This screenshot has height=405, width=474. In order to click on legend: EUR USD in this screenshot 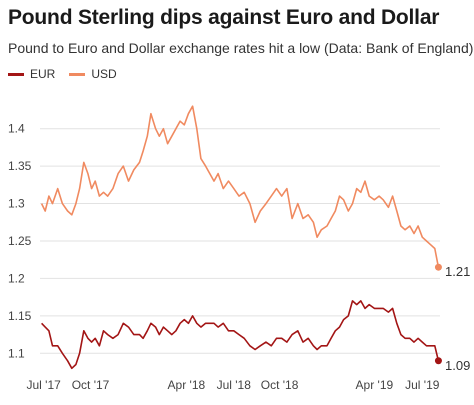, I will do `click(69, 74)`.